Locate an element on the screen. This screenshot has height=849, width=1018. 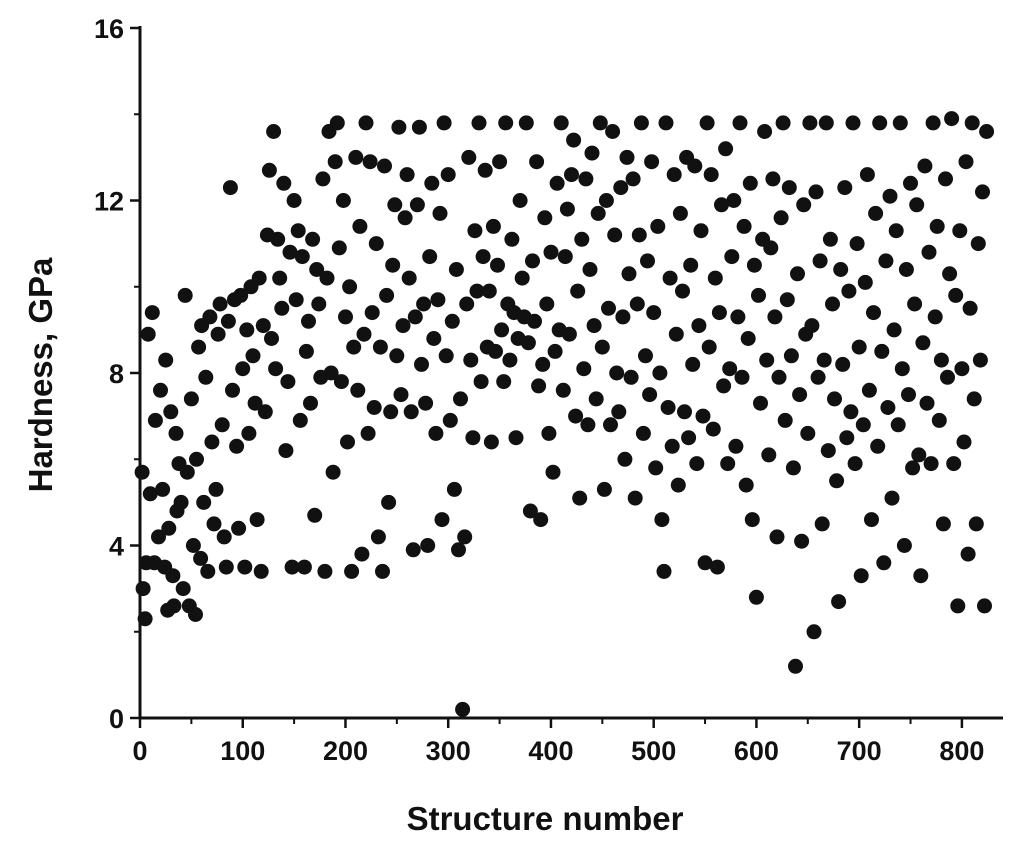
y-tick-label: 0 is located at coordinates (116, 719).